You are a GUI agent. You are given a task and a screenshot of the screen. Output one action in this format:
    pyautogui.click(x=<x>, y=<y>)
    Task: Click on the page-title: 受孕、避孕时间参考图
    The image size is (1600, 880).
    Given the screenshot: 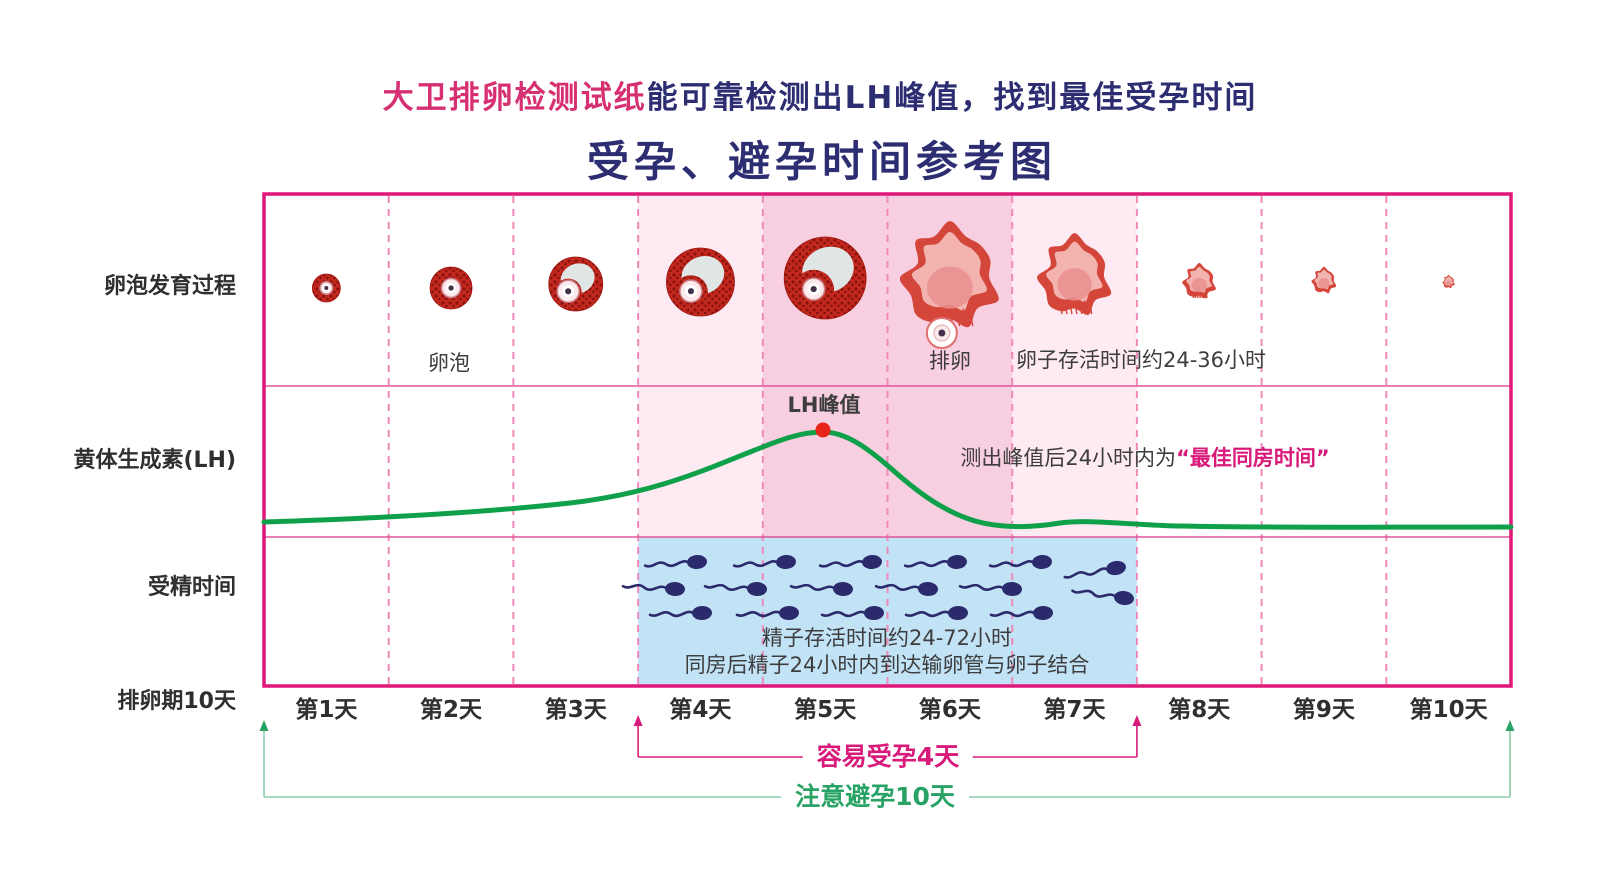 What is the action you would take?
    pyautogui.click(x=822, y=161)
    